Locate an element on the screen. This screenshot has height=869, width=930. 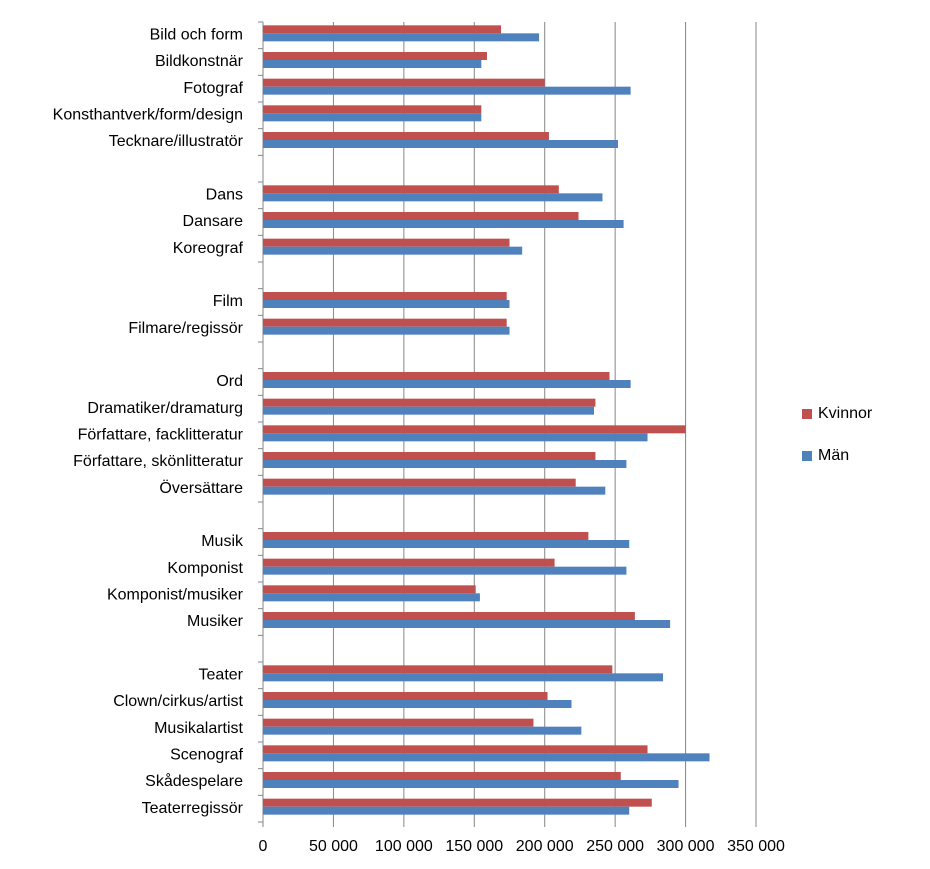
y-tick-label: Författare, facklitteratur is located at coordinates (161, 435).